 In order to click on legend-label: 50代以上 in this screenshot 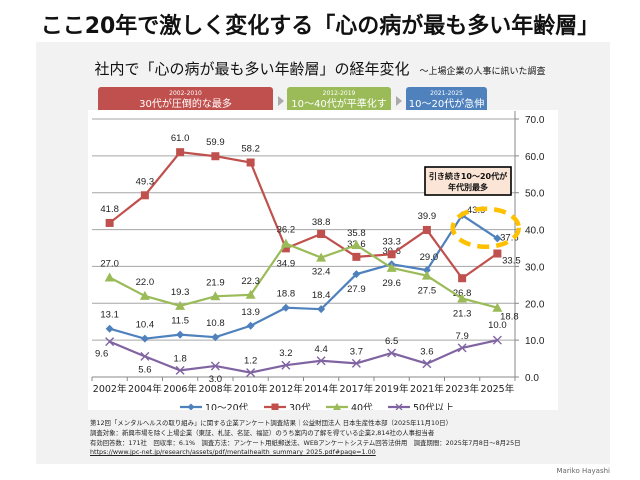, I will do `click(433, 406)`.